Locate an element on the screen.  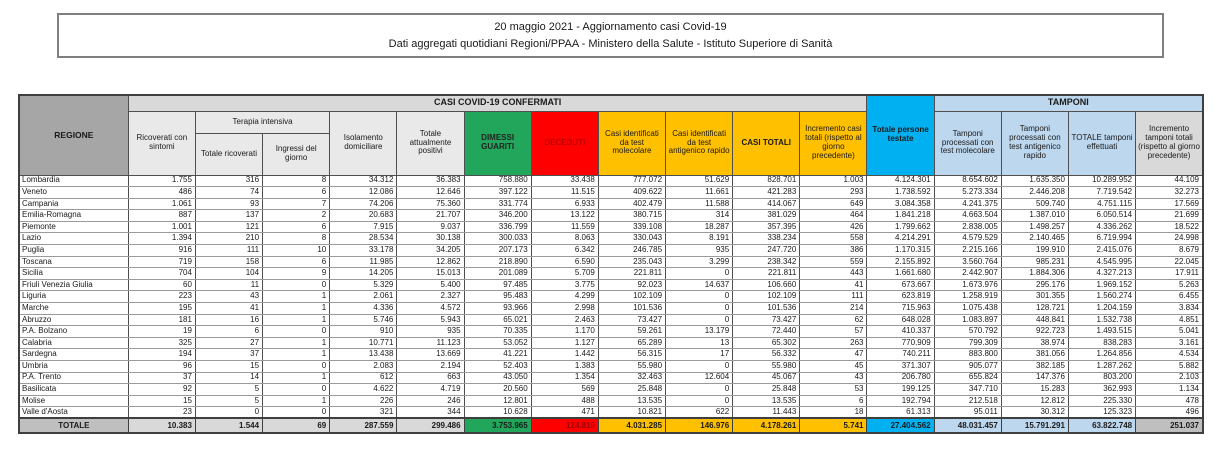
value-cell: 195 is located at coordinates (161, 308).